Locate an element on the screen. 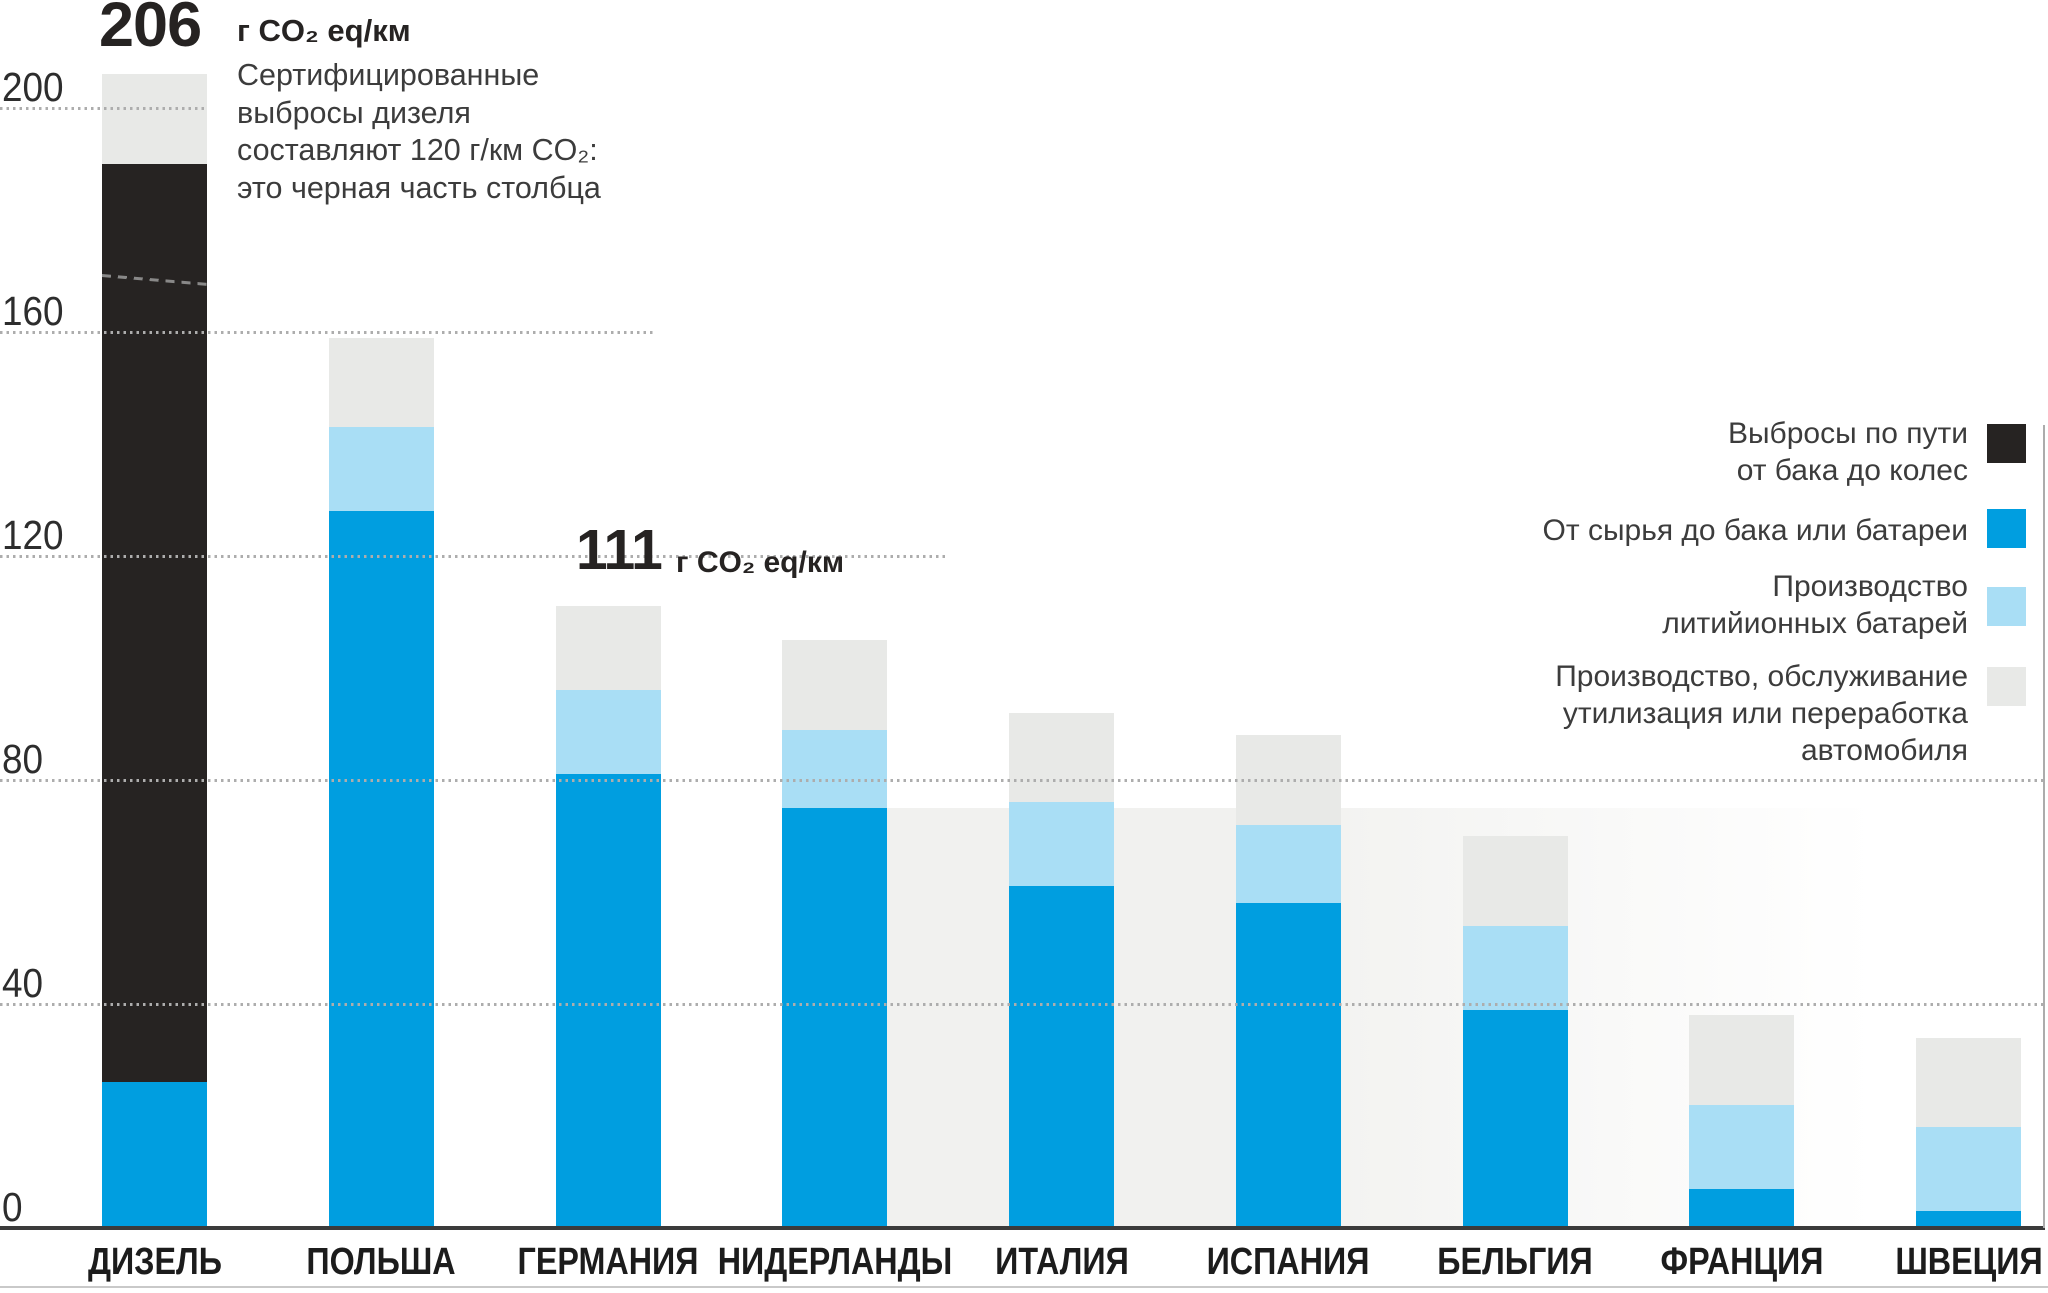 Image resolution: width=2048 pixels, height=1293 pixels. category-label: БЕЛЬГИЯ is located at coordinates (1515, 1262).